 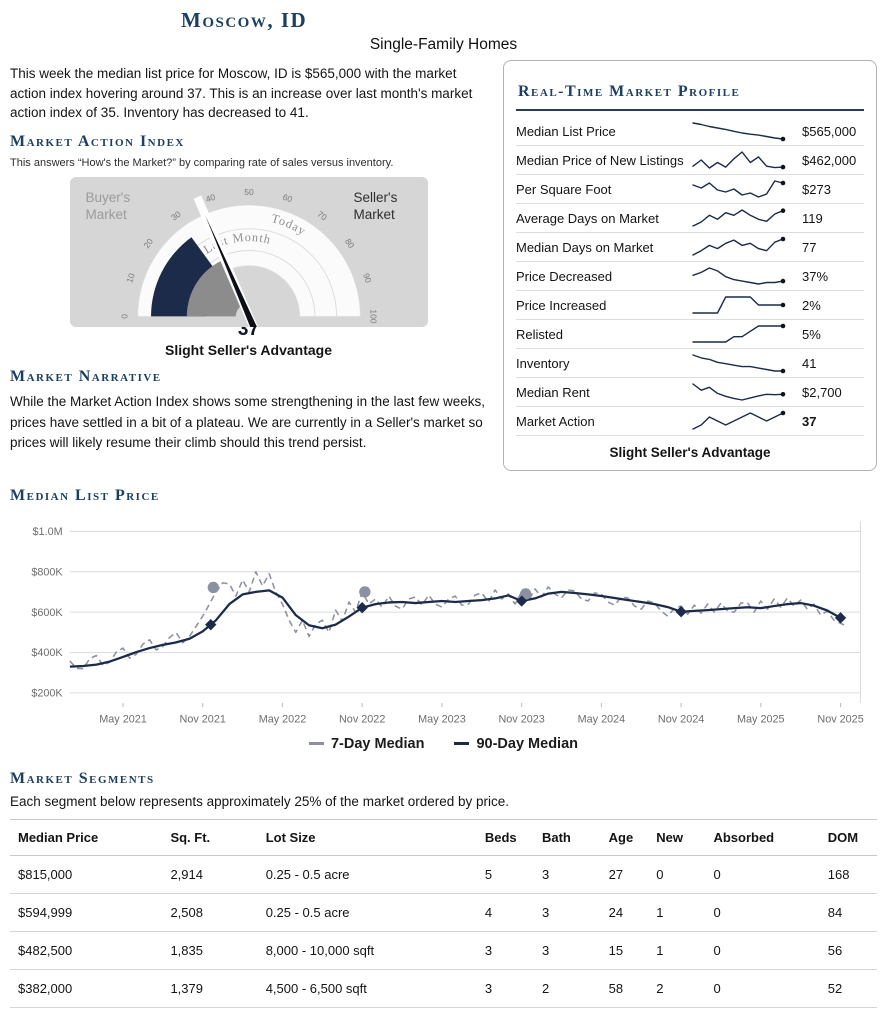 I want to click on gauge-tick-label: 50, so click(x=249, y=192).